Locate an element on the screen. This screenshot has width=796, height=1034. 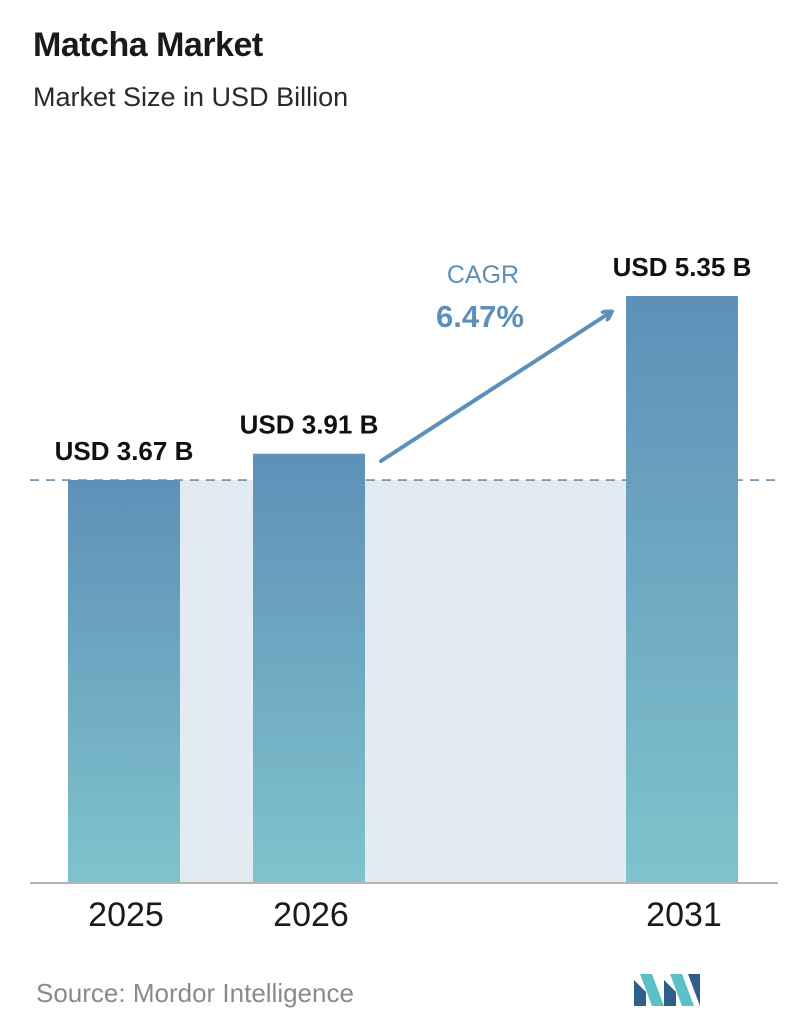
x-tick-label-2031: 2031 is located at coordinates (684, 915).